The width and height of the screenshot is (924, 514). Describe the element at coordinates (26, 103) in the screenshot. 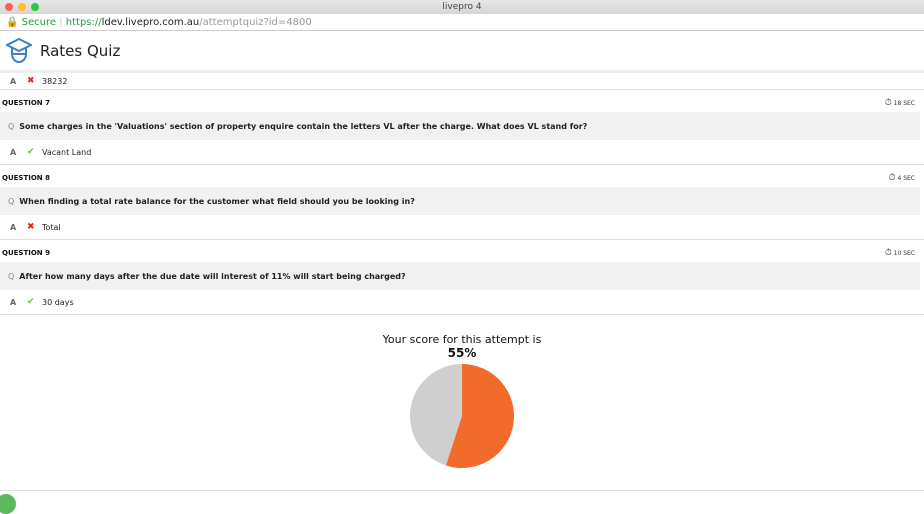

I see `question-title: QUESTION 7` at that location.